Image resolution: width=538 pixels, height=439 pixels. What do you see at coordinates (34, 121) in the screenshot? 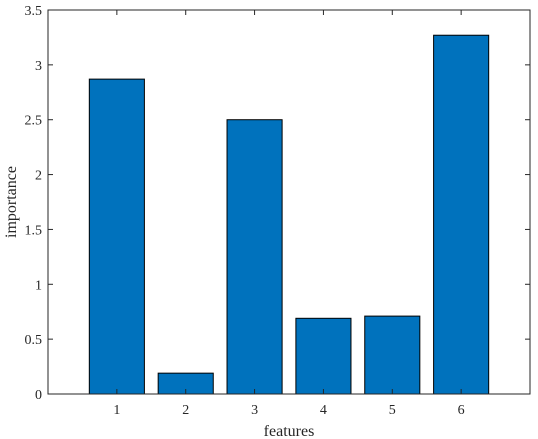
I see `y-tick-label: 2.5` at bounding box center [34, 121].